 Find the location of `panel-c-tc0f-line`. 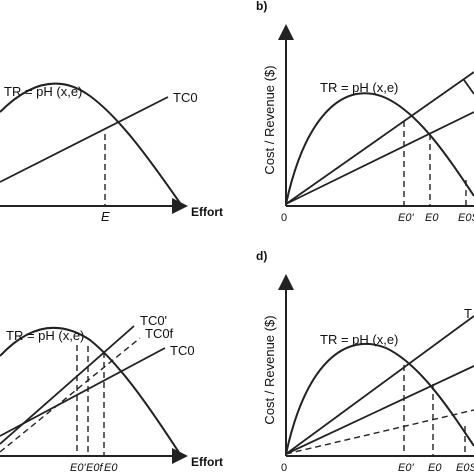

panel-c-tc0f-line is located at coordinates (70, 395).